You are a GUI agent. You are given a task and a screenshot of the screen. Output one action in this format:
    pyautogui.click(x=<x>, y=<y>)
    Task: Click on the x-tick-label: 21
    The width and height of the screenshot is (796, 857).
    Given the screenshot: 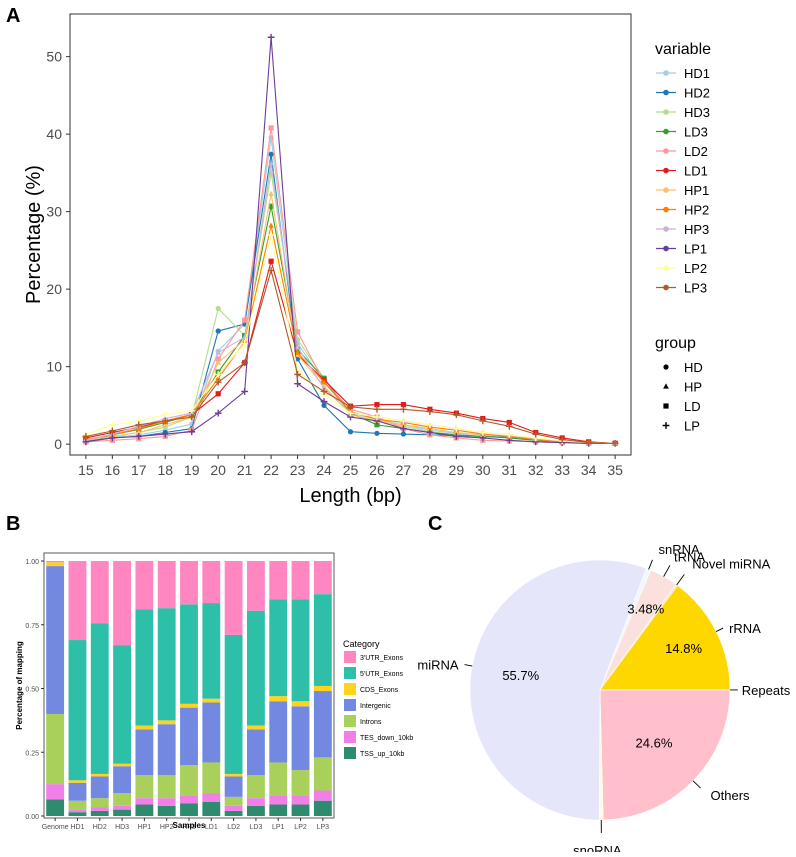 What is the action you would take?
    pyautogui.click(x=245, y=470)
    